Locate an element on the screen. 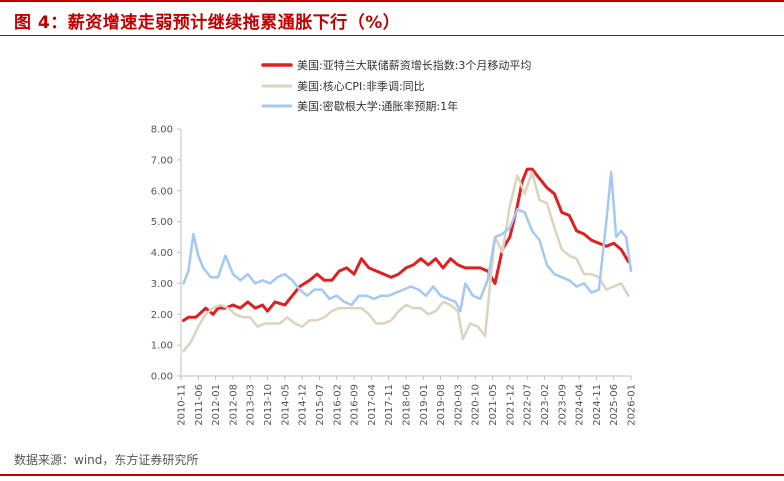  x-tick-label: 2016-09 is located at coordinates (355, 405).